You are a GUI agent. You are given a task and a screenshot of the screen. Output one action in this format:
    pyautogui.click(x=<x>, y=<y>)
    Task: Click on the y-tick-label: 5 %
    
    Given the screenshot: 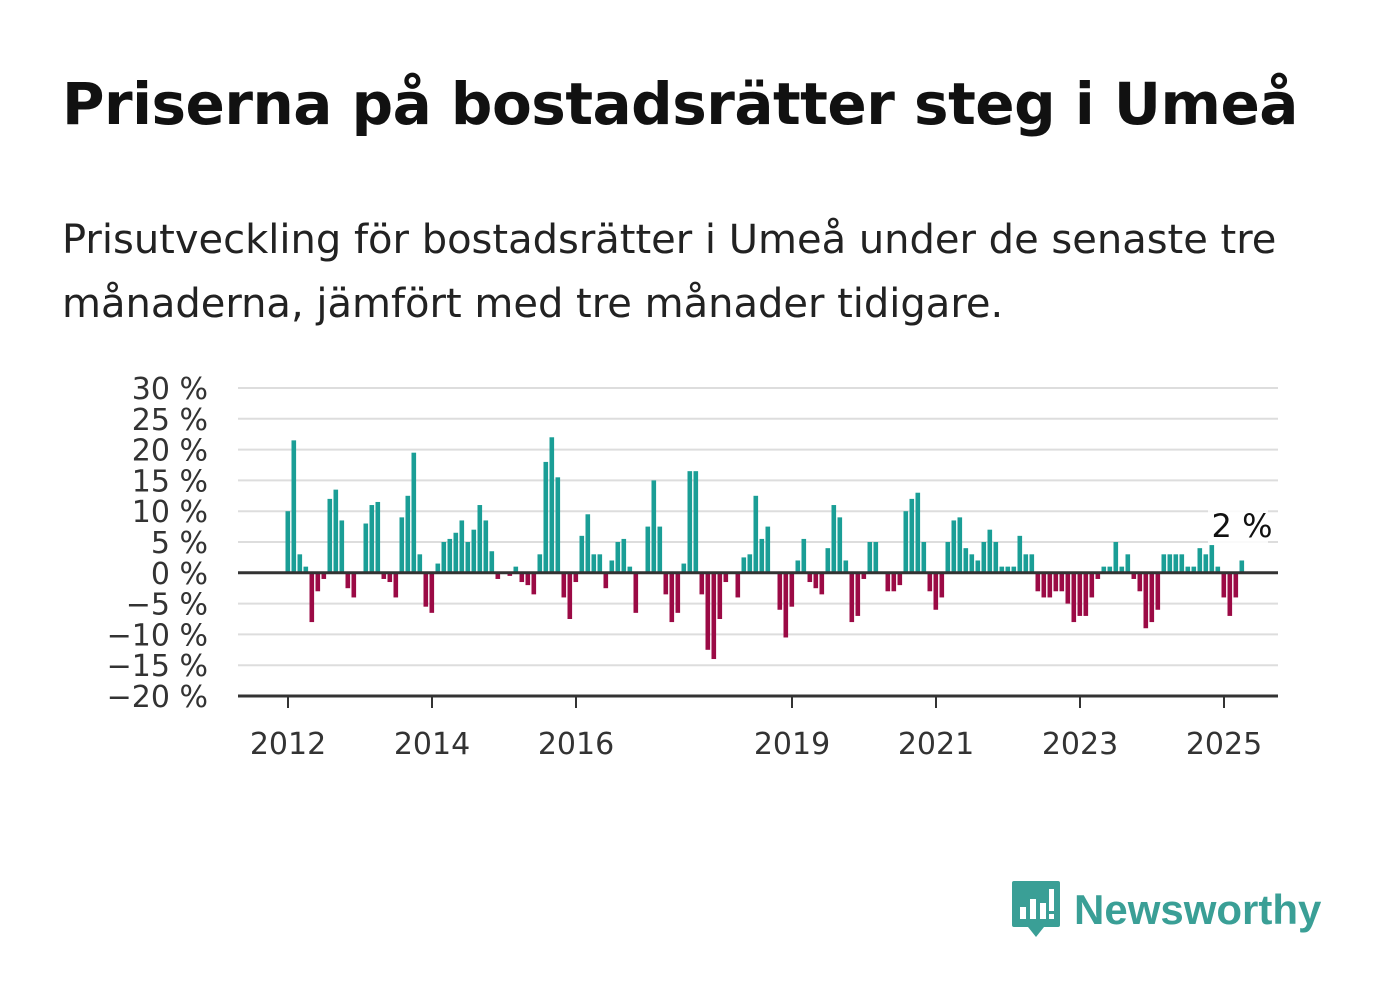 What is the action you would take?
    pyautogui.click(x=179, y=543)
    